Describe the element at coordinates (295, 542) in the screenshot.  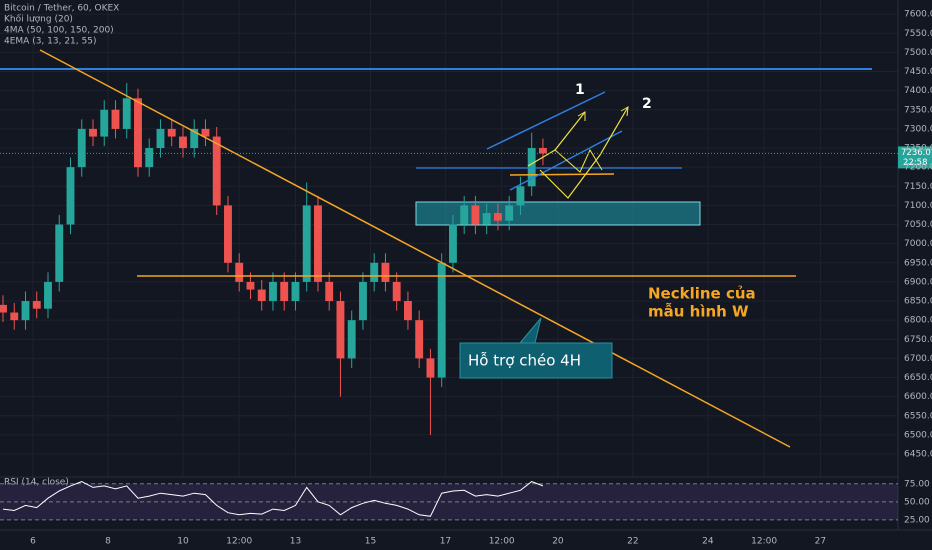
I see `x-tick-label: 13` at that location.